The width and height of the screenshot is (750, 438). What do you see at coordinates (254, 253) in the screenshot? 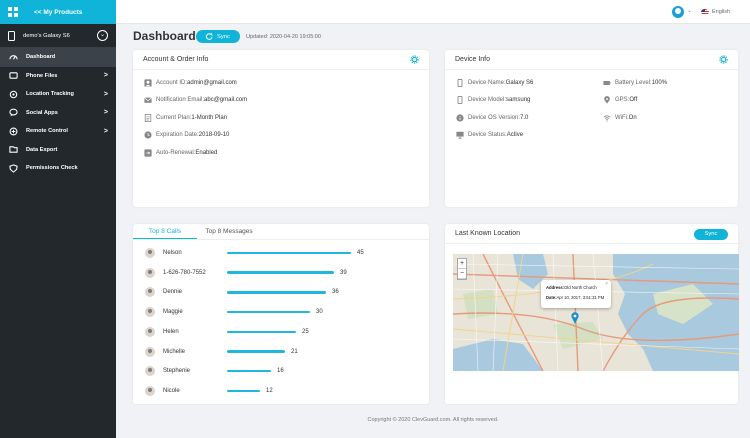
I see `list-item: Nelson 45` at bounding box center [254, 253].